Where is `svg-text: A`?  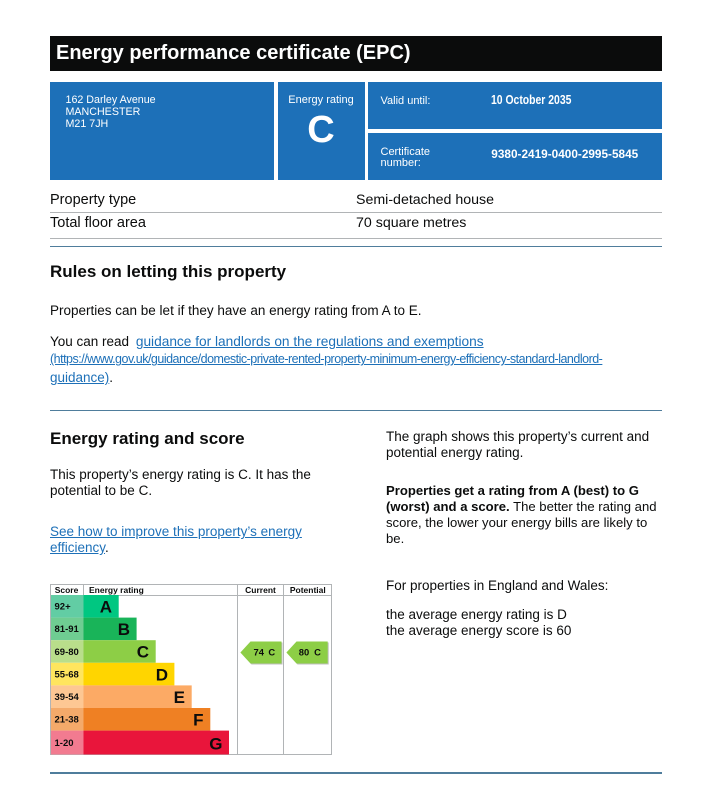
svg-text: A is located at coordinates (106, 606).